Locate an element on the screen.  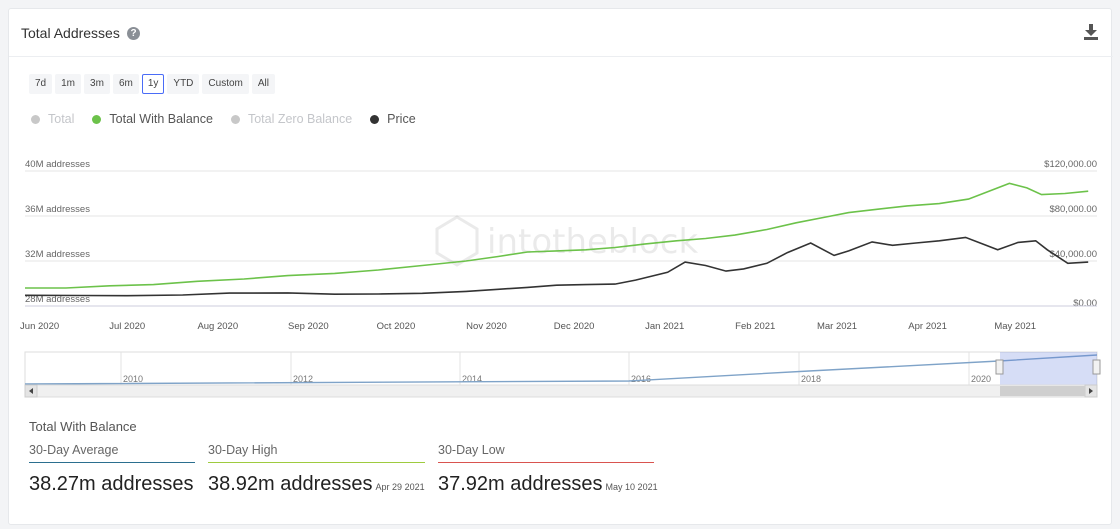
stat-30-day-high: 30-Day High 38.92m addresses Apr 29 2021 is located at coordinates (316, 469).